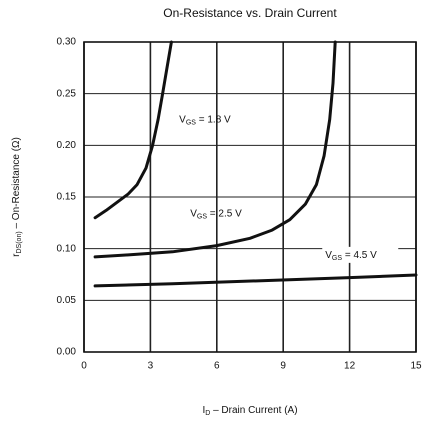 Image resolution: width=425 pixels, height=425 pixels. Describe the element at coordinates (350, 366) in the screenshot. I see `x-tick-label: 12` at that location.